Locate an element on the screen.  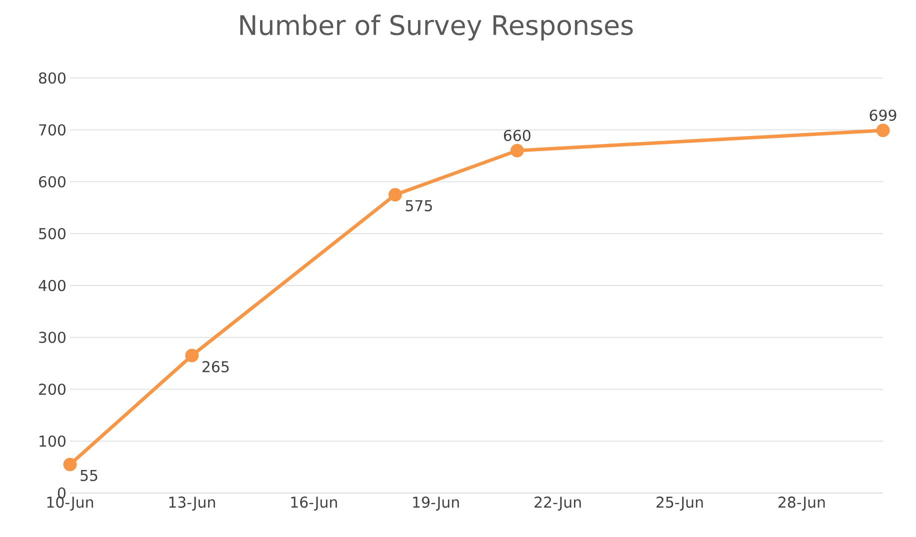
y-tick-label: 100 is located at coordinates (53, 441).